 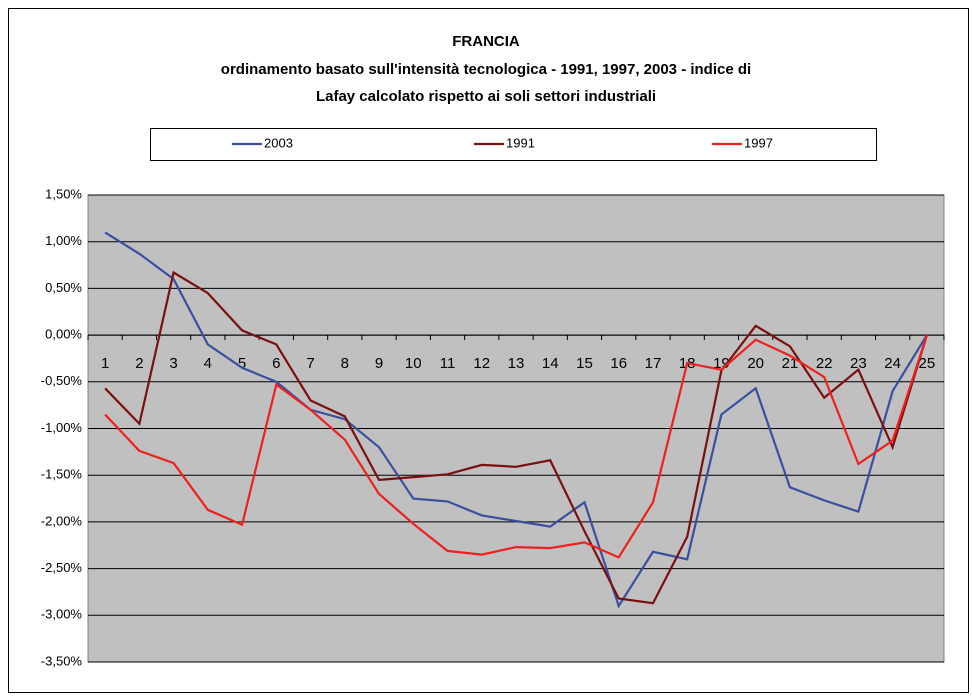 I want to click on legend-label: 2003, so click(x=278, y=142).